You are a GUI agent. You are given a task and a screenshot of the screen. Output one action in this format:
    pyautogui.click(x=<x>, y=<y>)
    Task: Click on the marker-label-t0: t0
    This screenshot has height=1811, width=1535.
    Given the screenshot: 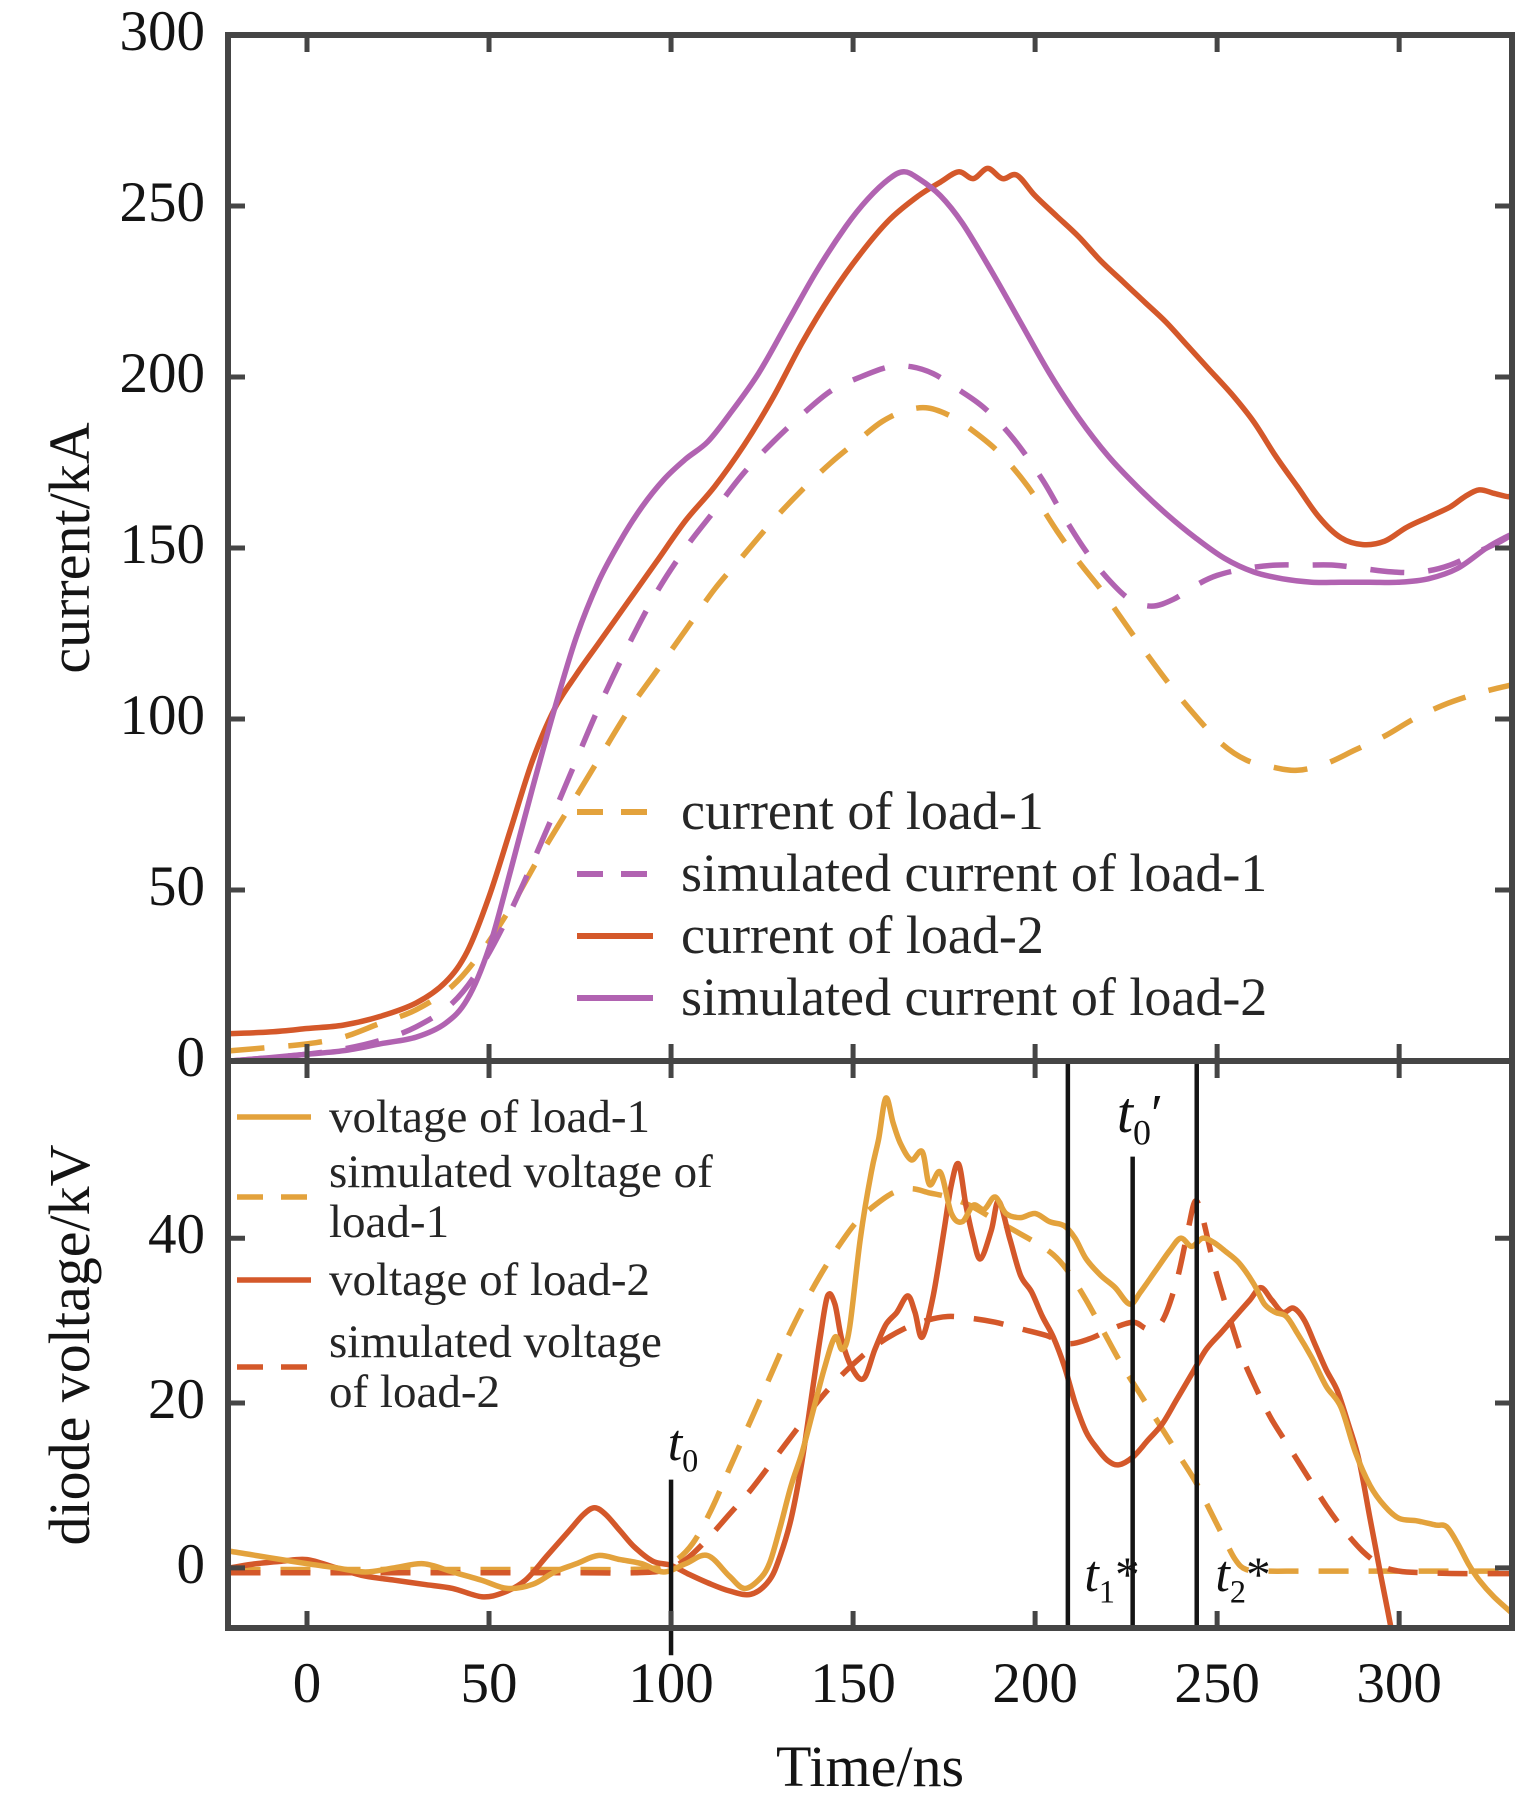 What is the action you would take?
    pyautogui.click(x=683, y=1447)
    